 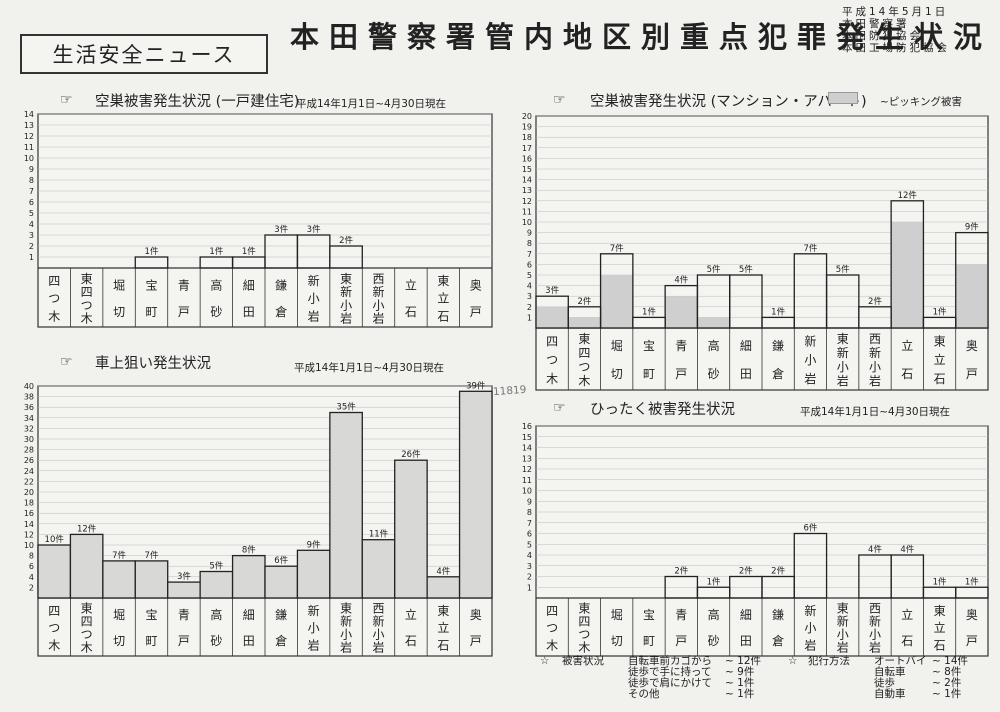 I want to click on data-label: 35件, so click(x=346, y=407).